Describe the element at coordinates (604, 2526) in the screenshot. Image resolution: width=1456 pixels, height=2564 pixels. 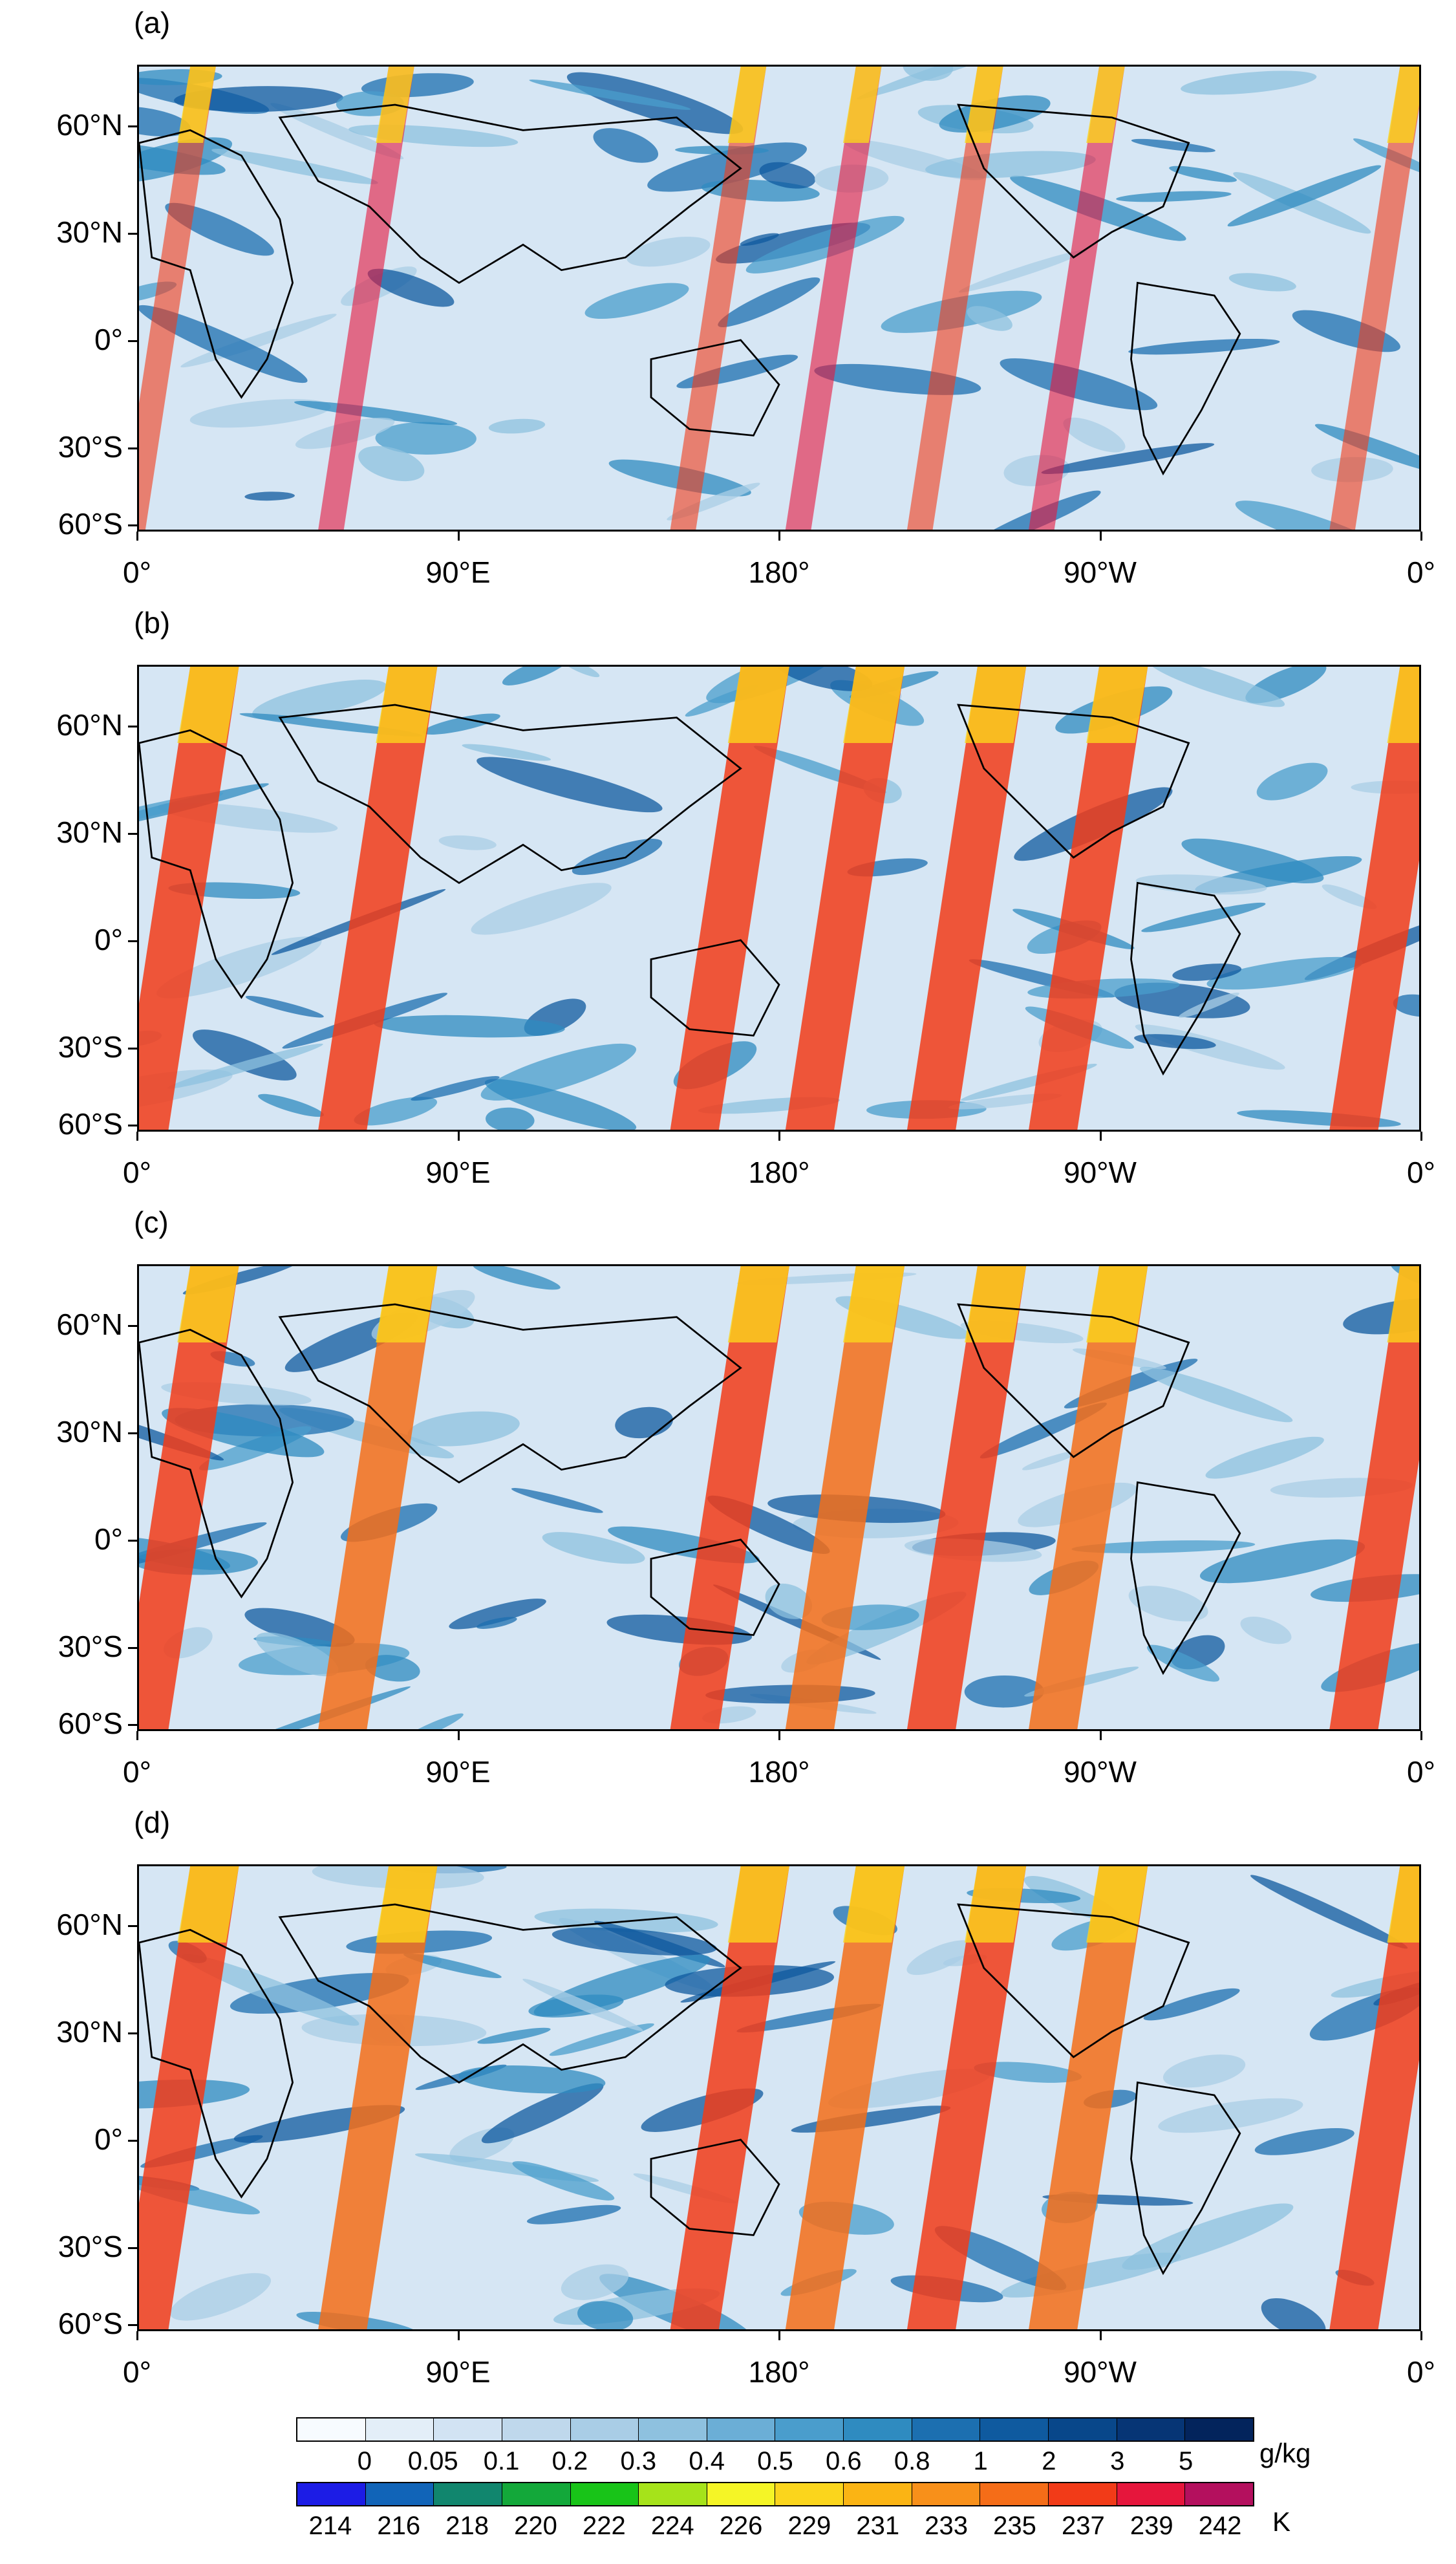
I see `colorbar-tick-label: 222` at that location.